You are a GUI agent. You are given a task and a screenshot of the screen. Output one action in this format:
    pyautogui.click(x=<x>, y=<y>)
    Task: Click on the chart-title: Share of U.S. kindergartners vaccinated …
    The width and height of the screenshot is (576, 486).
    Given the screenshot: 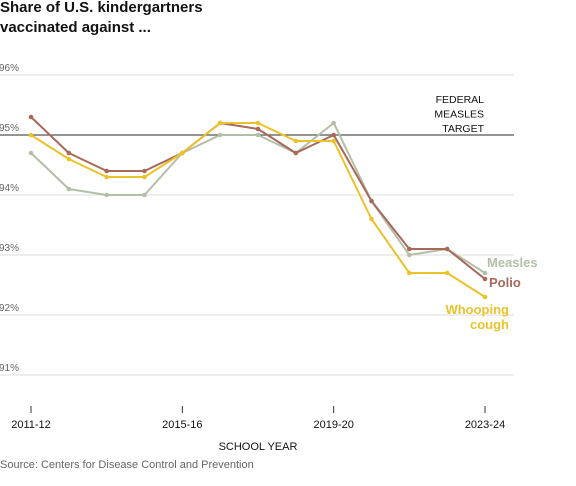 What is the action you would take?
    pyautogui.click(x=150, y=19)
    